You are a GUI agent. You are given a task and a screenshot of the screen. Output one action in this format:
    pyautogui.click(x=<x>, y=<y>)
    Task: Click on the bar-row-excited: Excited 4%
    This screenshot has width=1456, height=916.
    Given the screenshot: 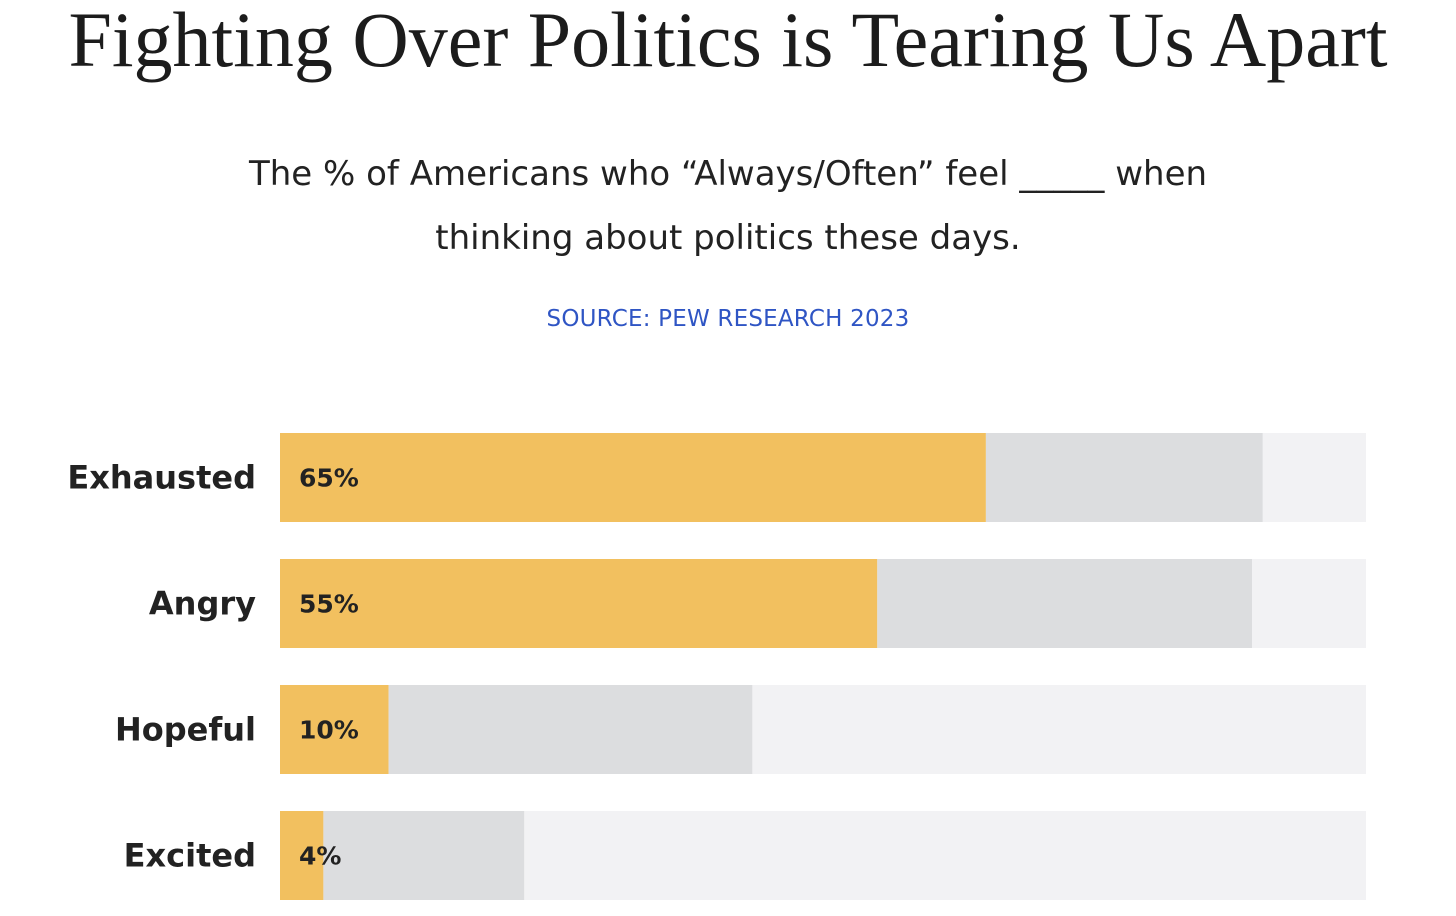 What is the action you would take?
    pyautogui.click(x=745, y=855)
    